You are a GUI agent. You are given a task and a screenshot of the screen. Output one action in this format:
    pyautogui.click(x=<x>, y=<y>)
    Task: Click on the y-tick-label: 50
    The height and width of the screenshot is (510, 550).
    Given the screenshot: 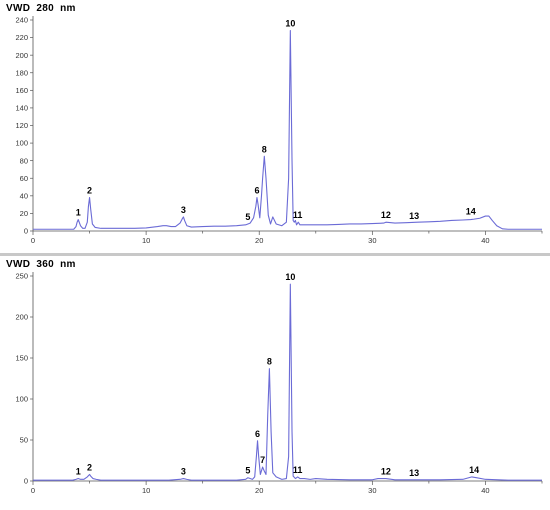 What is the action you would take?
    pyautogui.click(x=24, y=440)
    